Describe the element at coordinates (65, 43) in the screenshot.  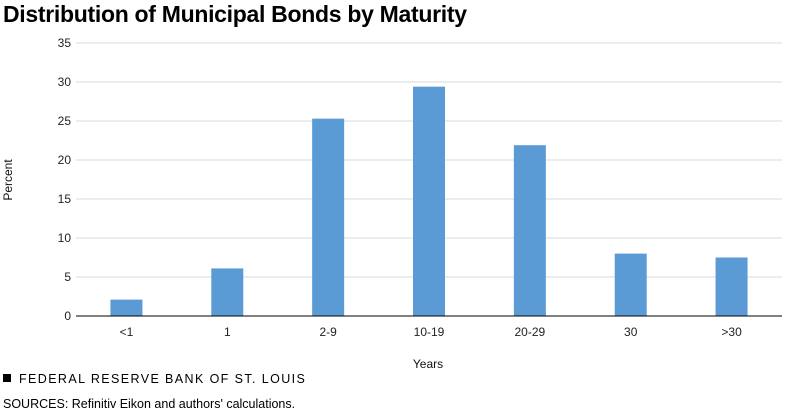
I see `y-tick-label: 35` at that location.